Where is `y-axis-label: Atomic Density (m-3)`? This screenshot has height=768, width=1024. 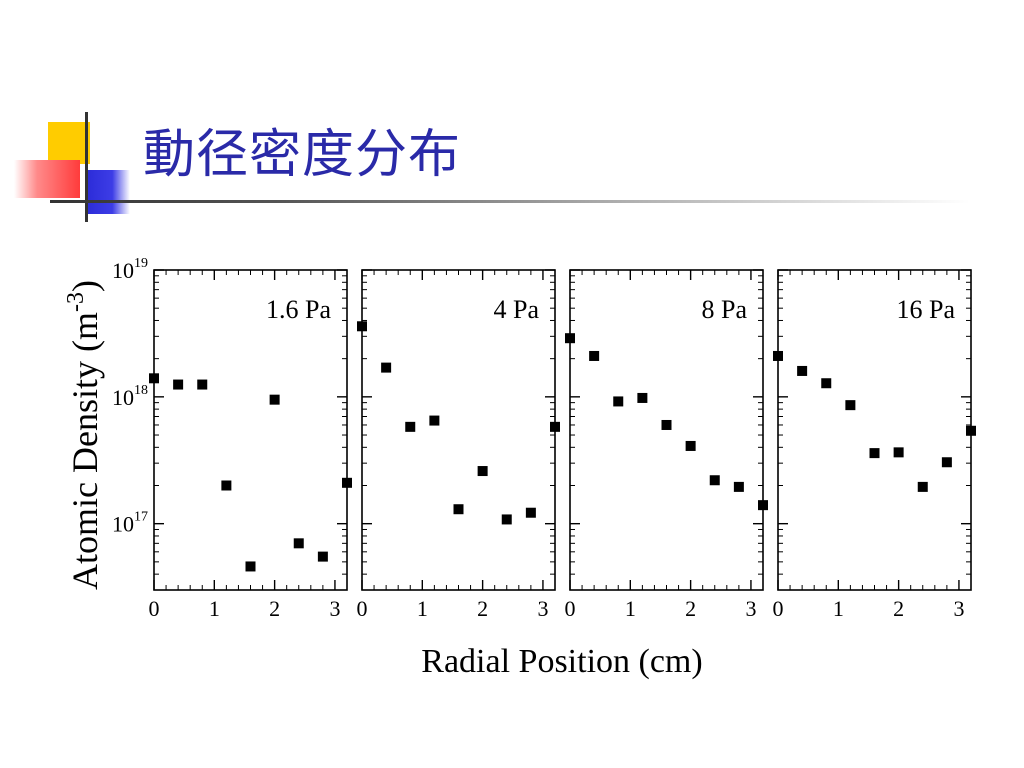 y-axis-label: Atomic Density (m-3) is located at coordinates (84, 435).